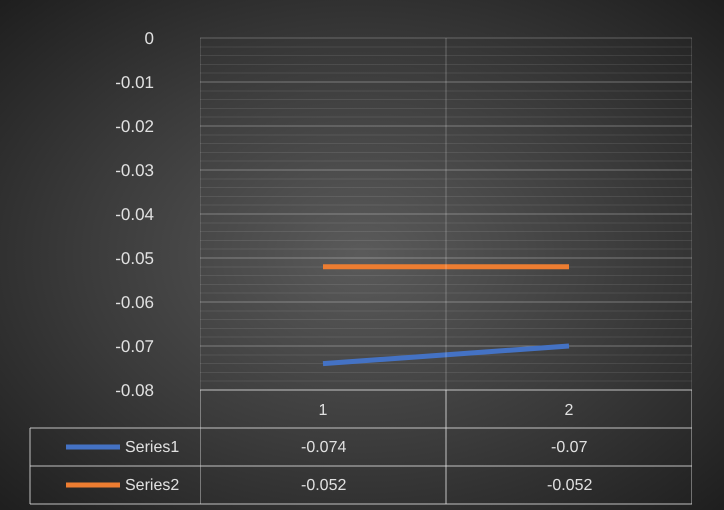 This screenshot has height=510, width=724. Describe the element at coordinates (152, 485) in the screenshot. I see `legend-label: Series2` at that location.